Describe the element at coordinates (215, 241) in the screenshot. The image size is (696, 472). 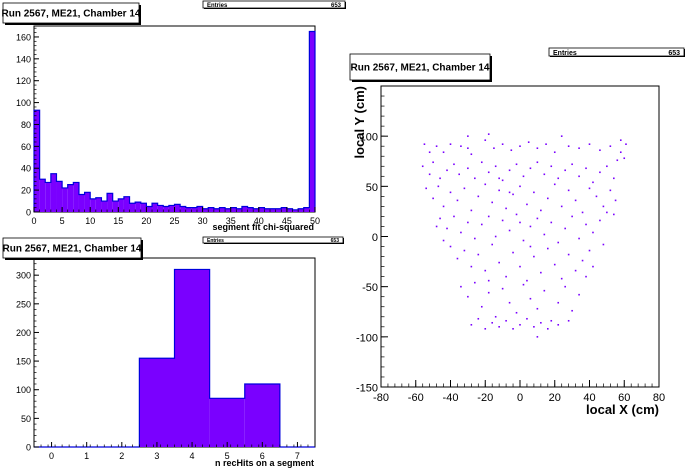
I see `stats-entries-label: Entries` at that location.